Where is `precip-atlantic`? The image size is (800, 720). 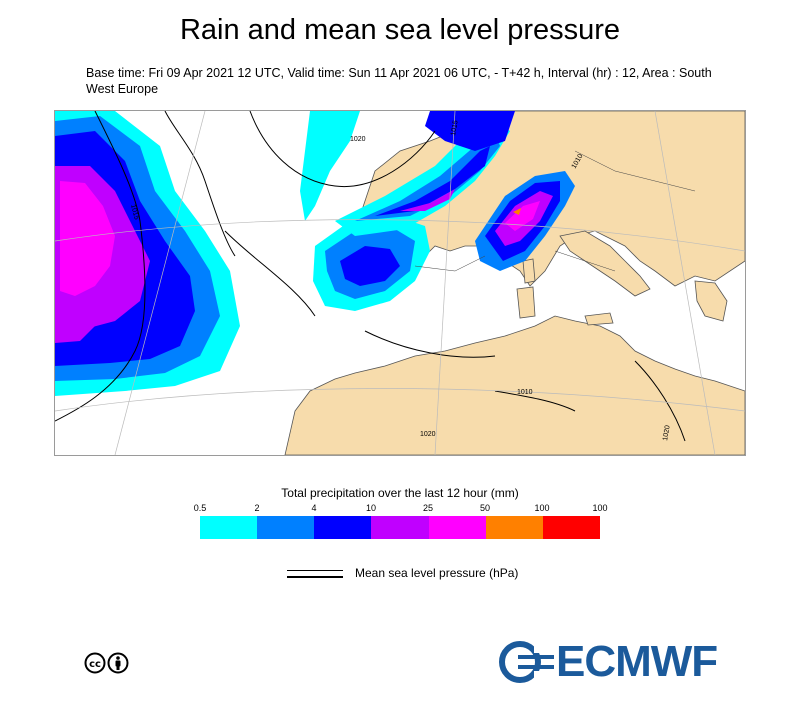 precip-atlantic is located at coordinates (147, 253).